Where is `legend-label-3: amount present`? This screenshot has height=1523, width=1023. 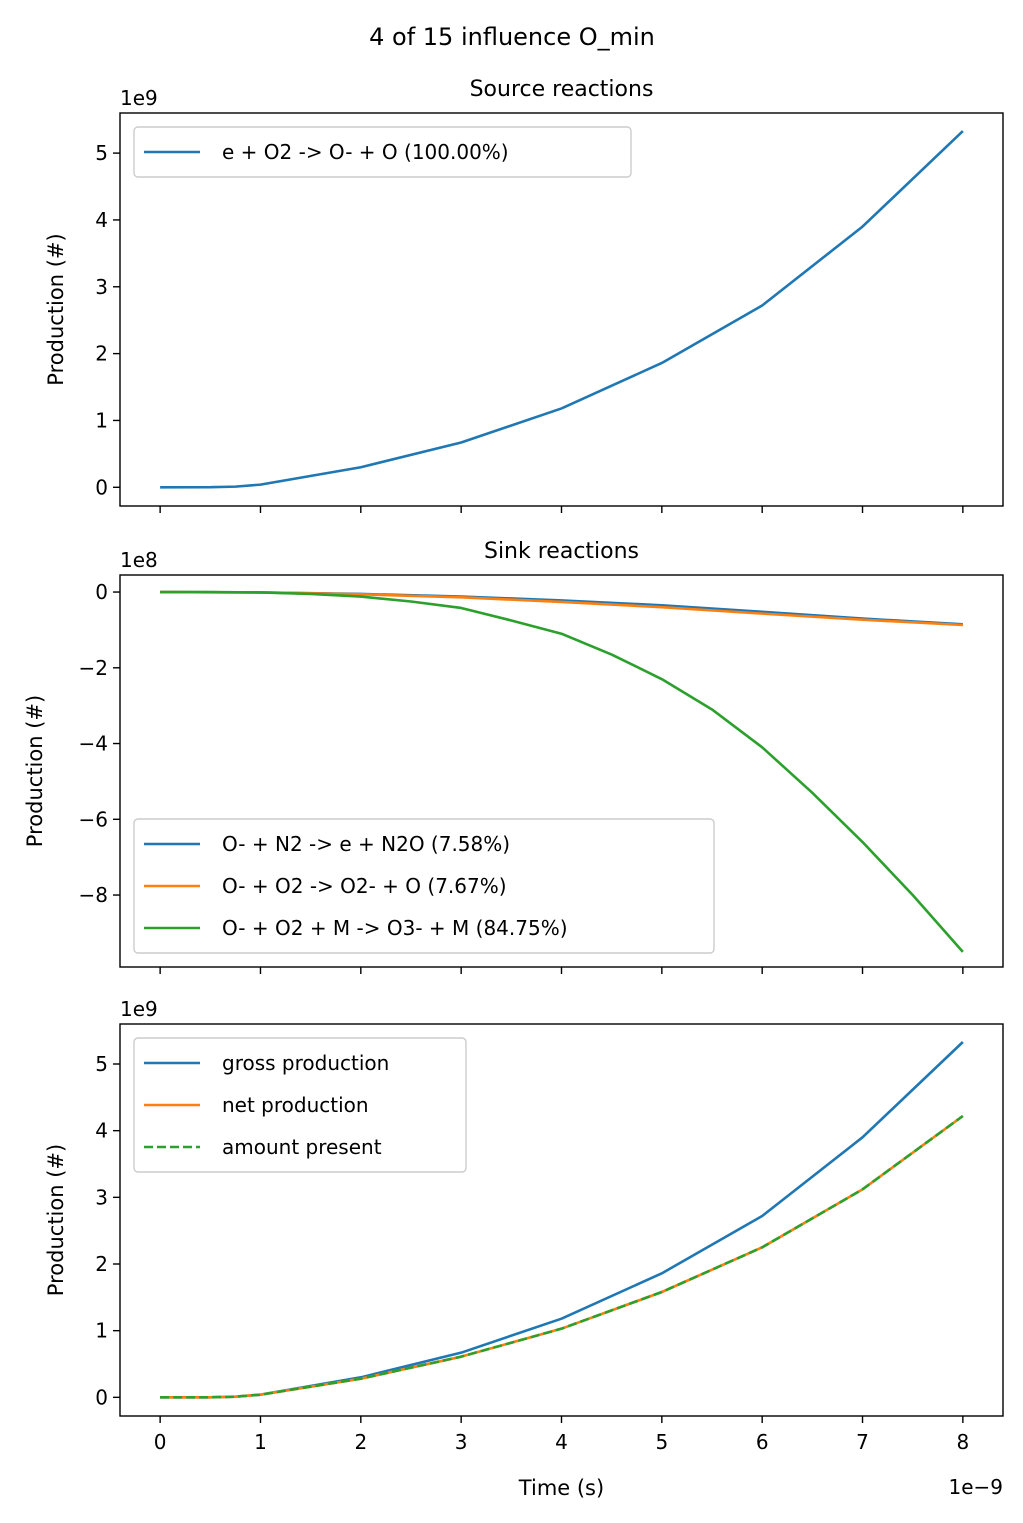
legend-label-3: amount present is located at coordinates (302, 1147).